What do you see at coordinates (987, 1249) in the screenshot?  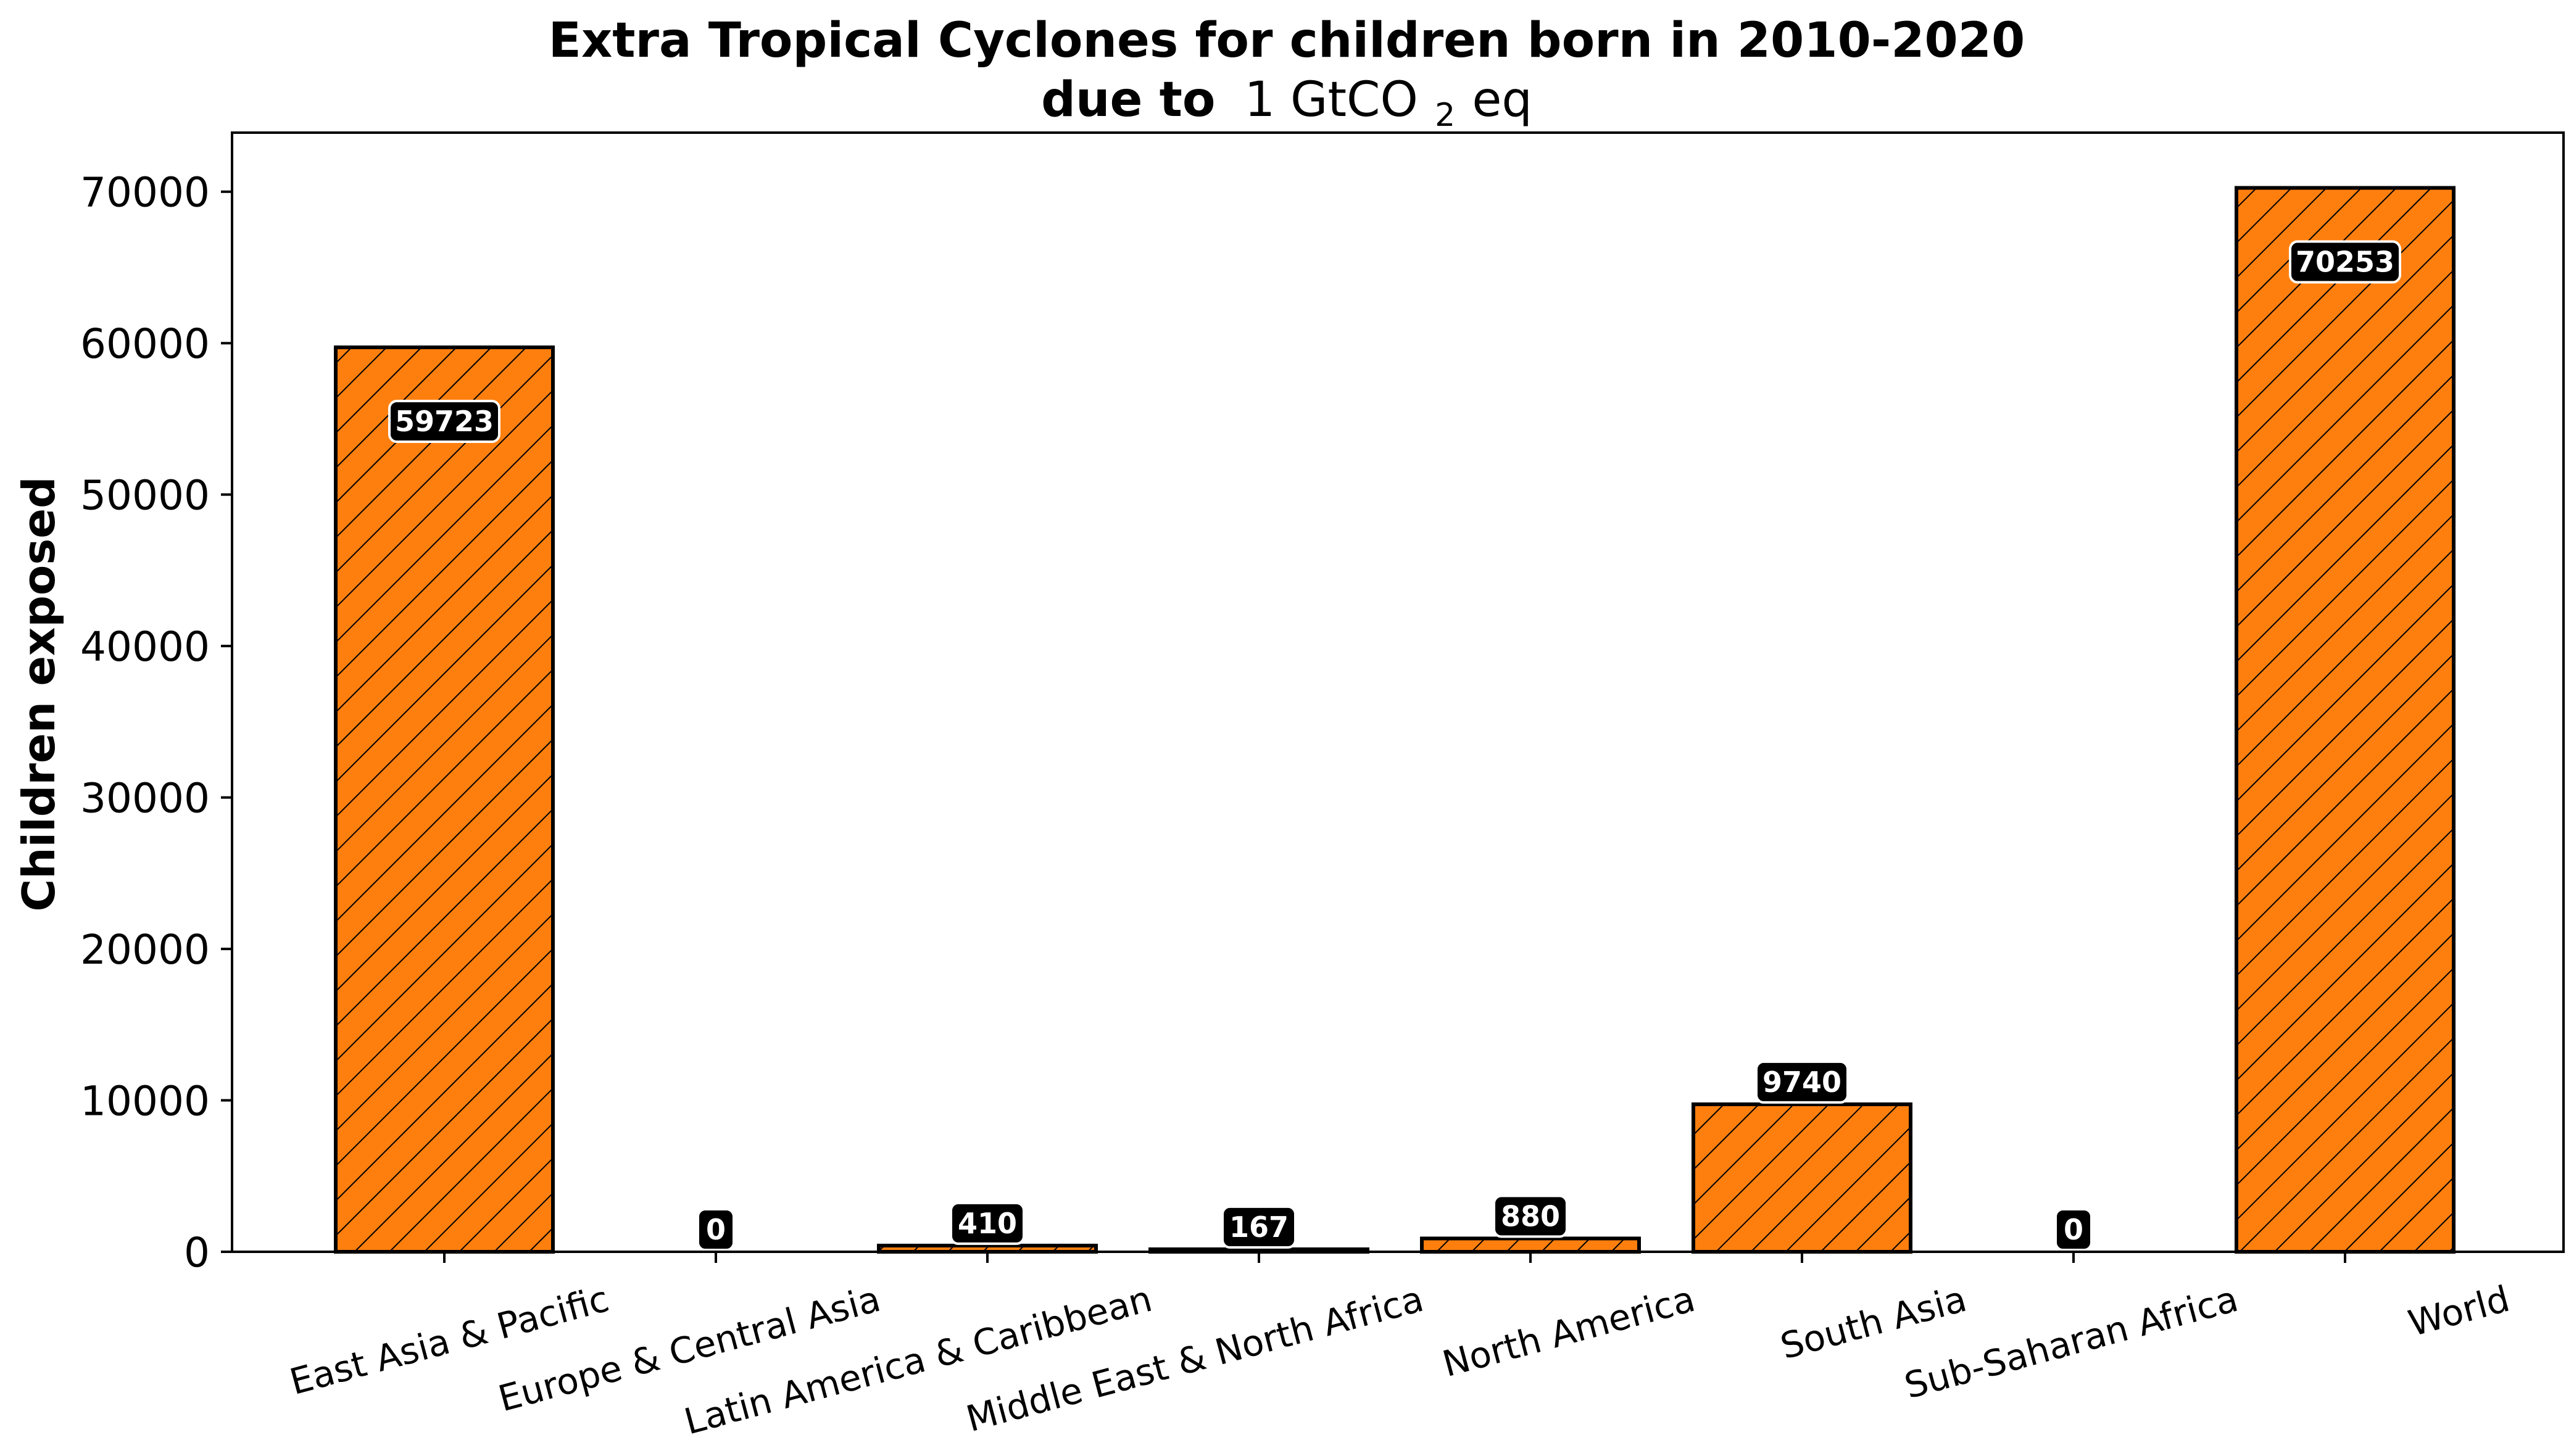 I see `bar-hatch-latin-america-caribbean` at bounding box center [987, 1249].